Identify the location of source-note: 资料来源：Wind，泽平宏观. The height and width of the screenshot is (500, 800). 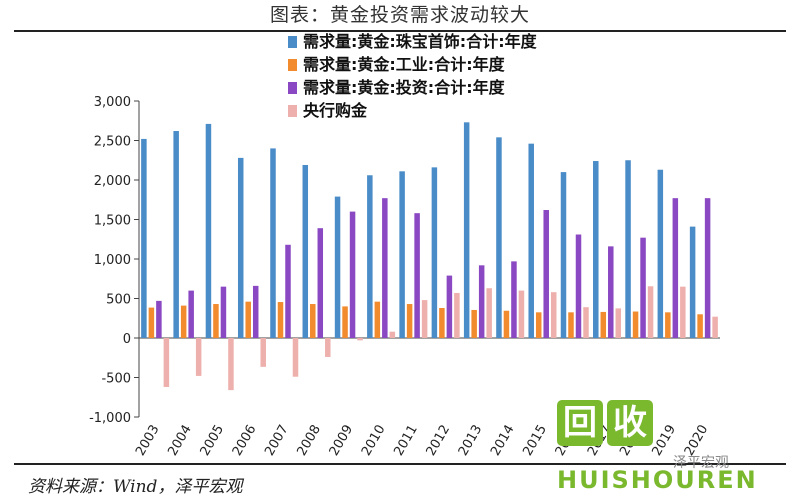
(135, 487).